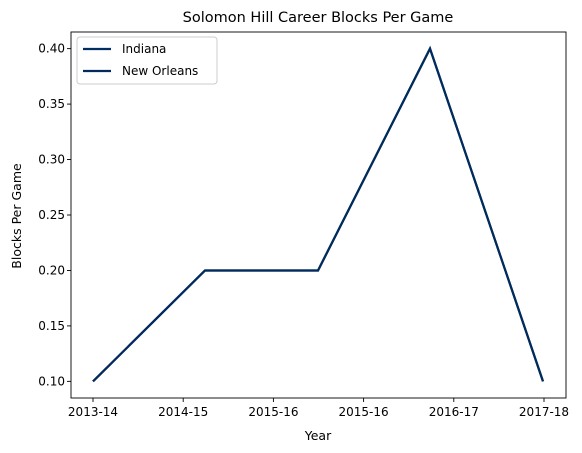 This screenshot has height=453, width=582. Describe the element at coordinates (16, 216) in the screenshot. I see `y-axis-label: Blocks Per Game` at that location.